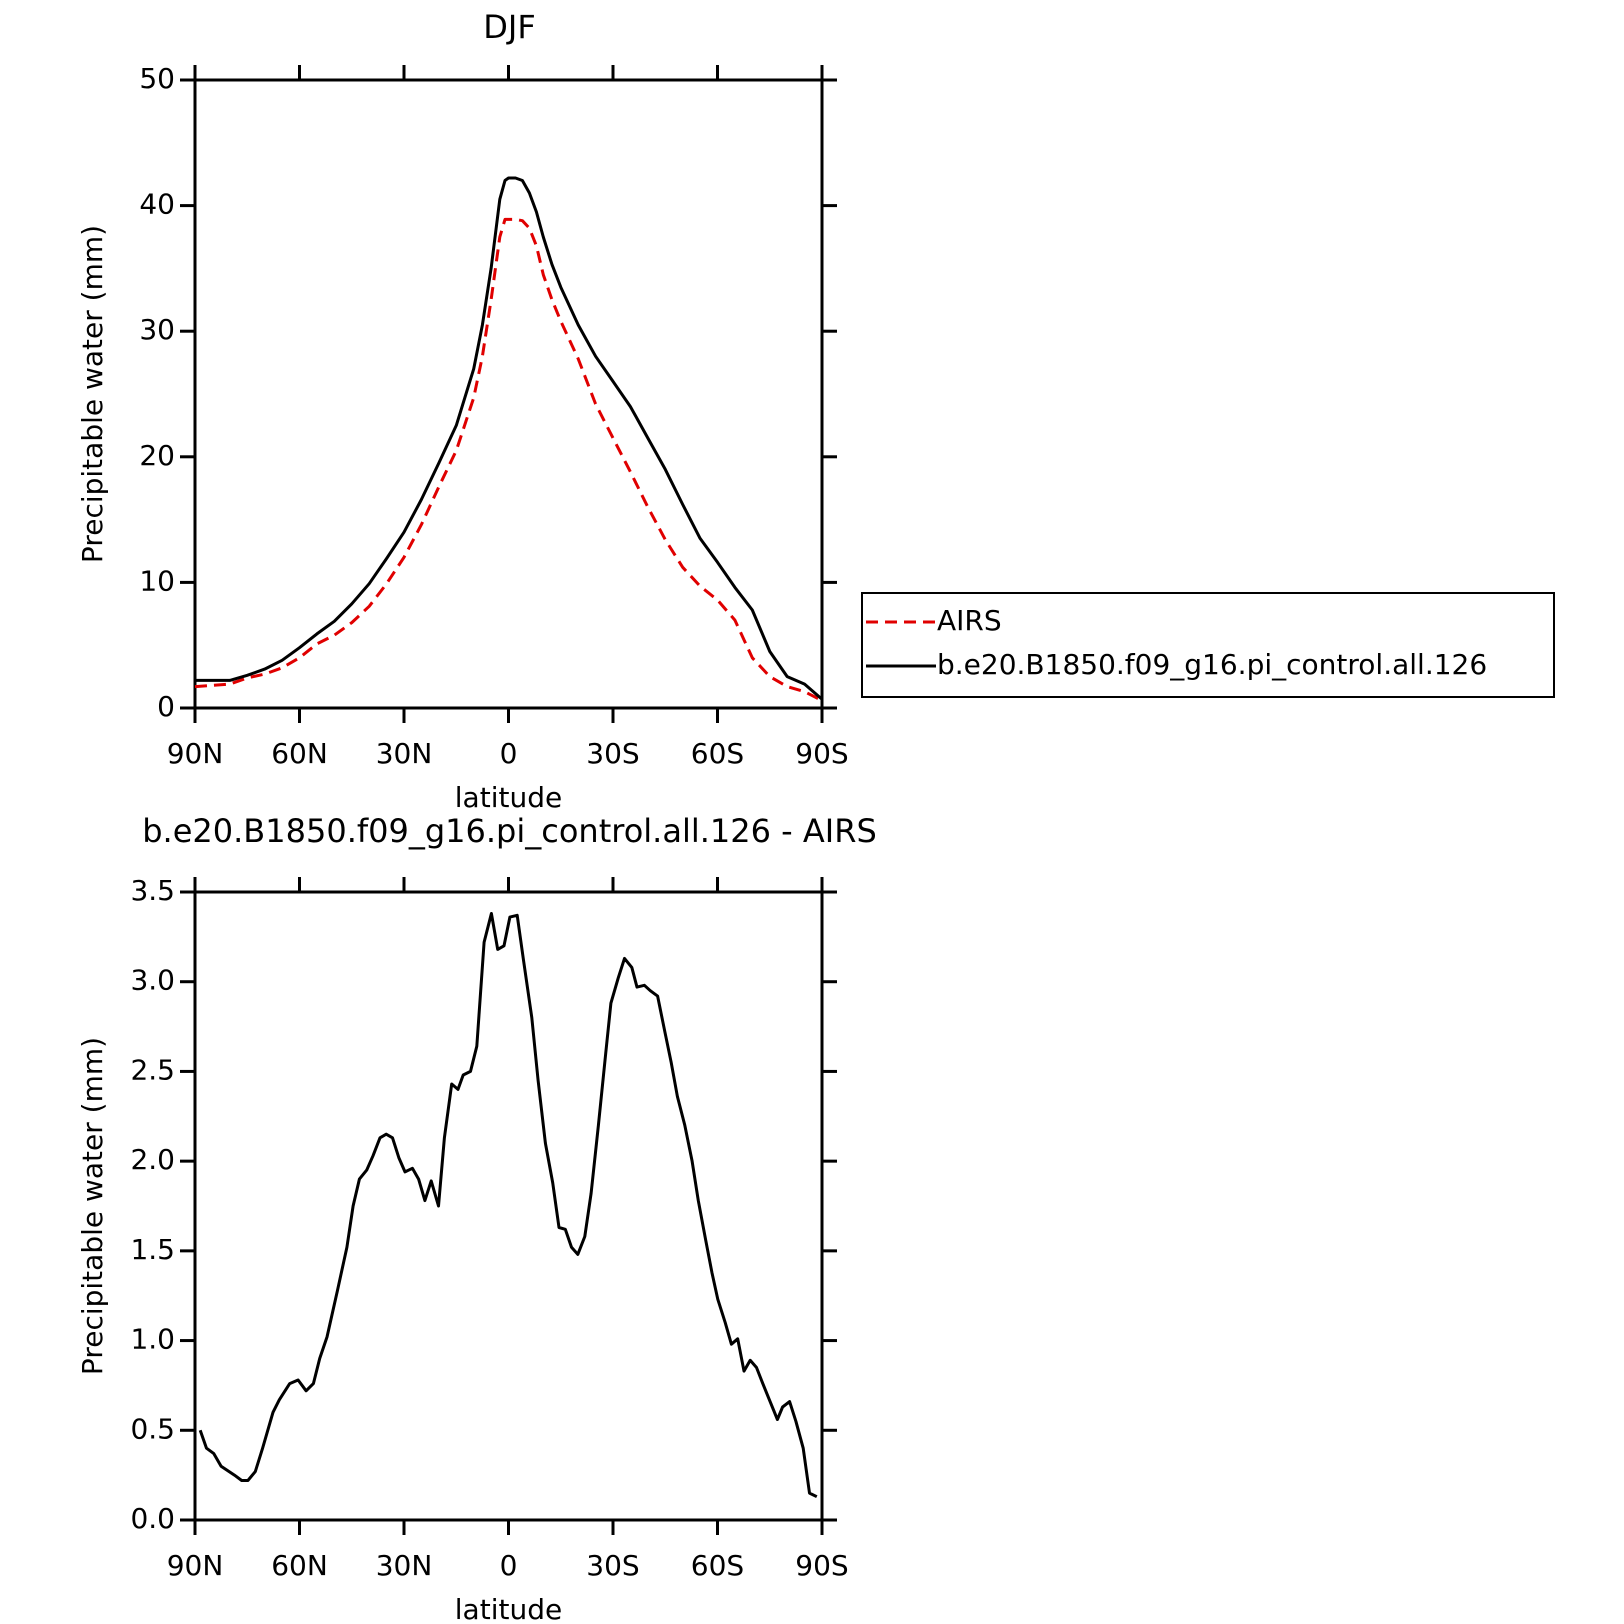  What do you see at coordinates (152, 1339) in the screenshot?
I see `y-tick-label: 1.0` at bounding box center [152, 1339].